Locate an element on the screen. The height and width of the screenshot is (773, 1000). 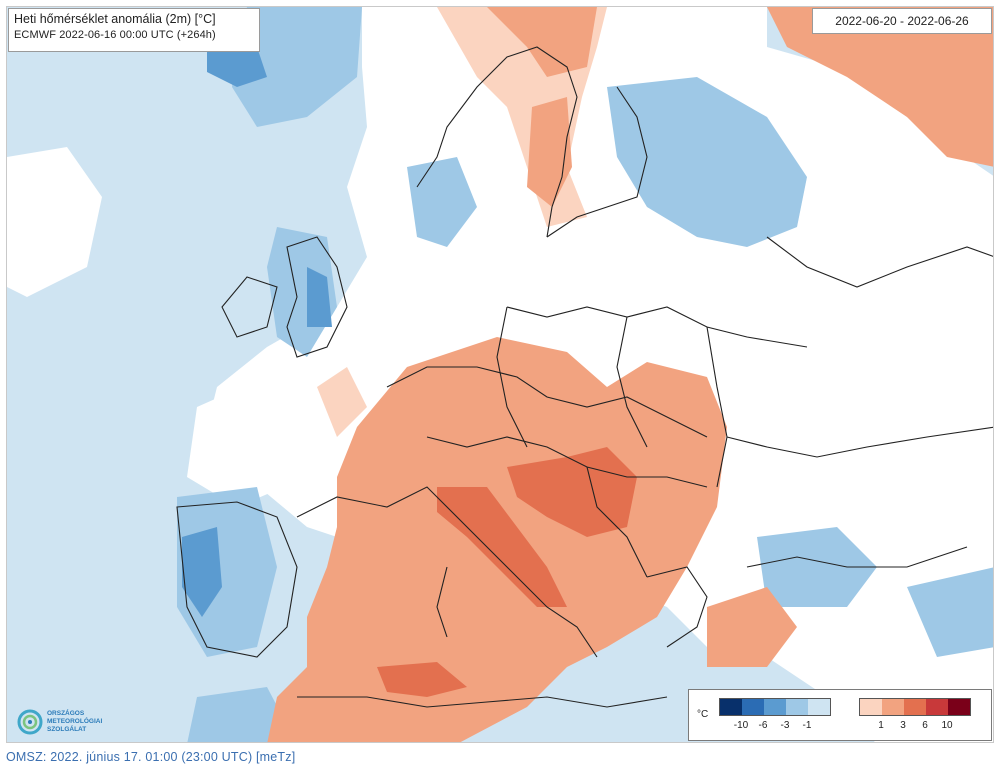
legend-tick-neg-6: -6 is located at coordinates (763, 725).